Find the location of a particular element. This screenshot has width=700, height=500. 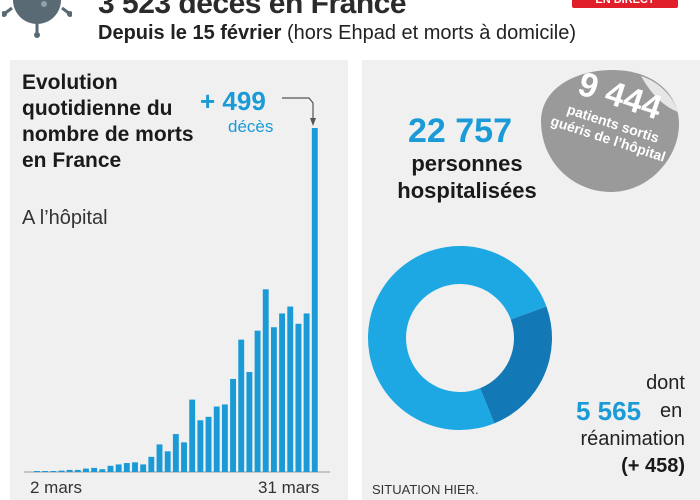

hospital-donut-chart is located at coordinates (460, 338).